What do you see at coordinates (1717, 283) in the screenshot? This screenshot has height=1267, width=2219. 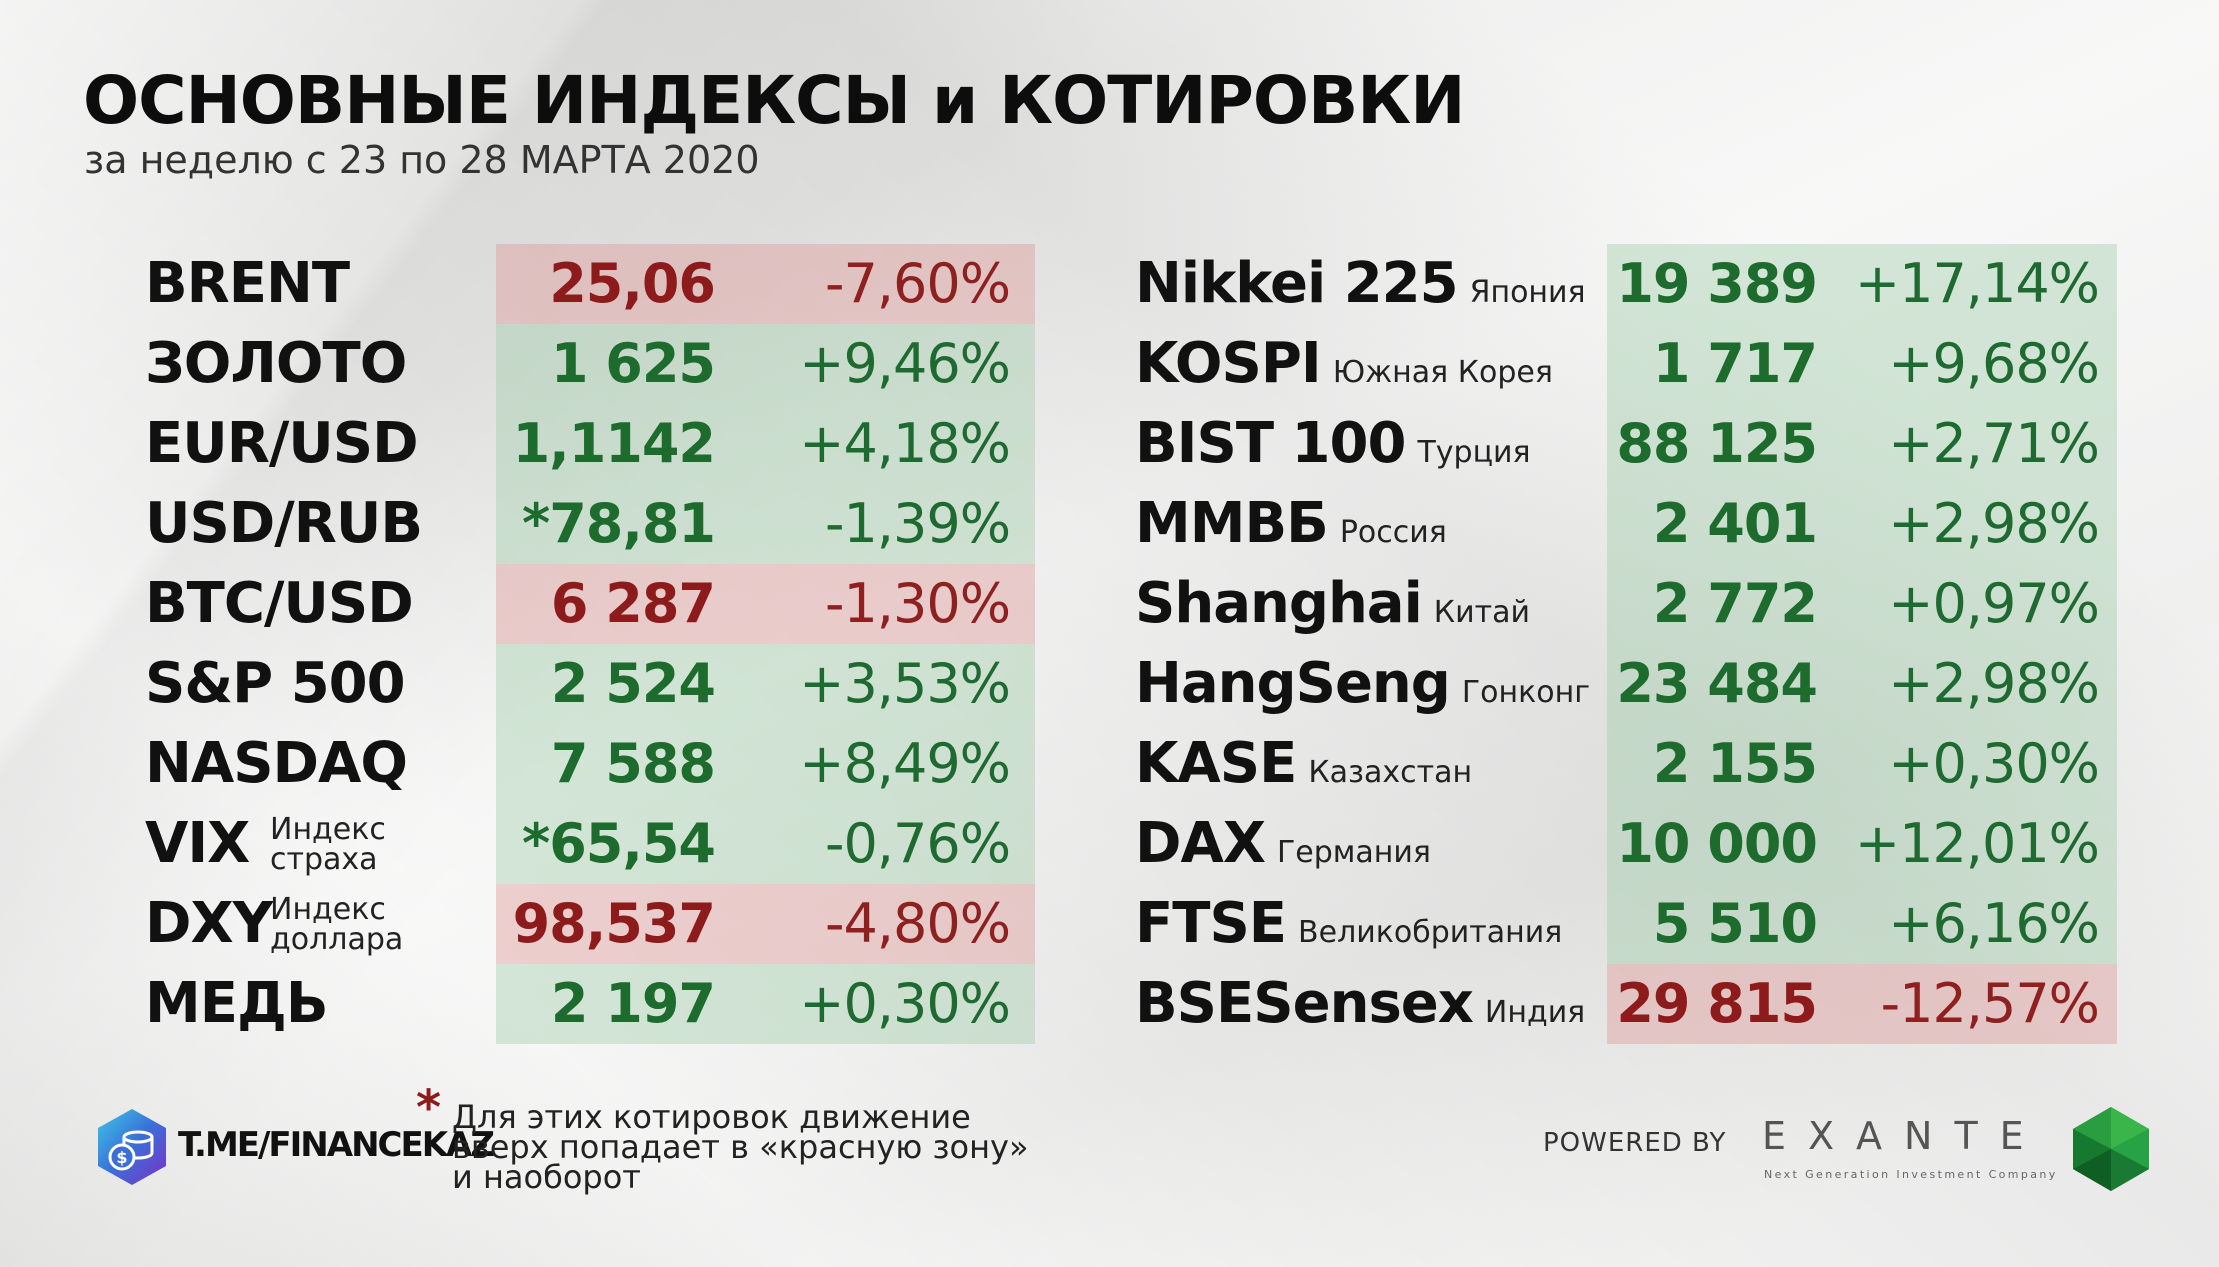 I see `quote-value: 19 389` at bounding box center [1717, 283].